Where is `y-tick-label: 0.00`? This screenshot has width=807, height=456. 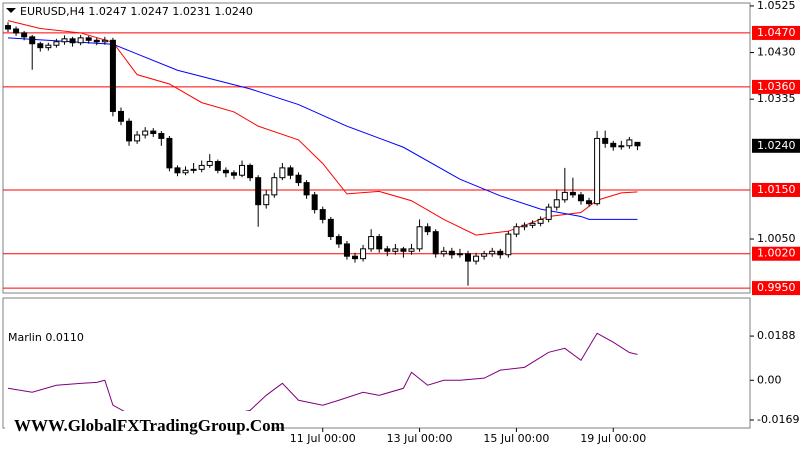
y-tick-label: 0.00 is located at coordinates (769, 379).